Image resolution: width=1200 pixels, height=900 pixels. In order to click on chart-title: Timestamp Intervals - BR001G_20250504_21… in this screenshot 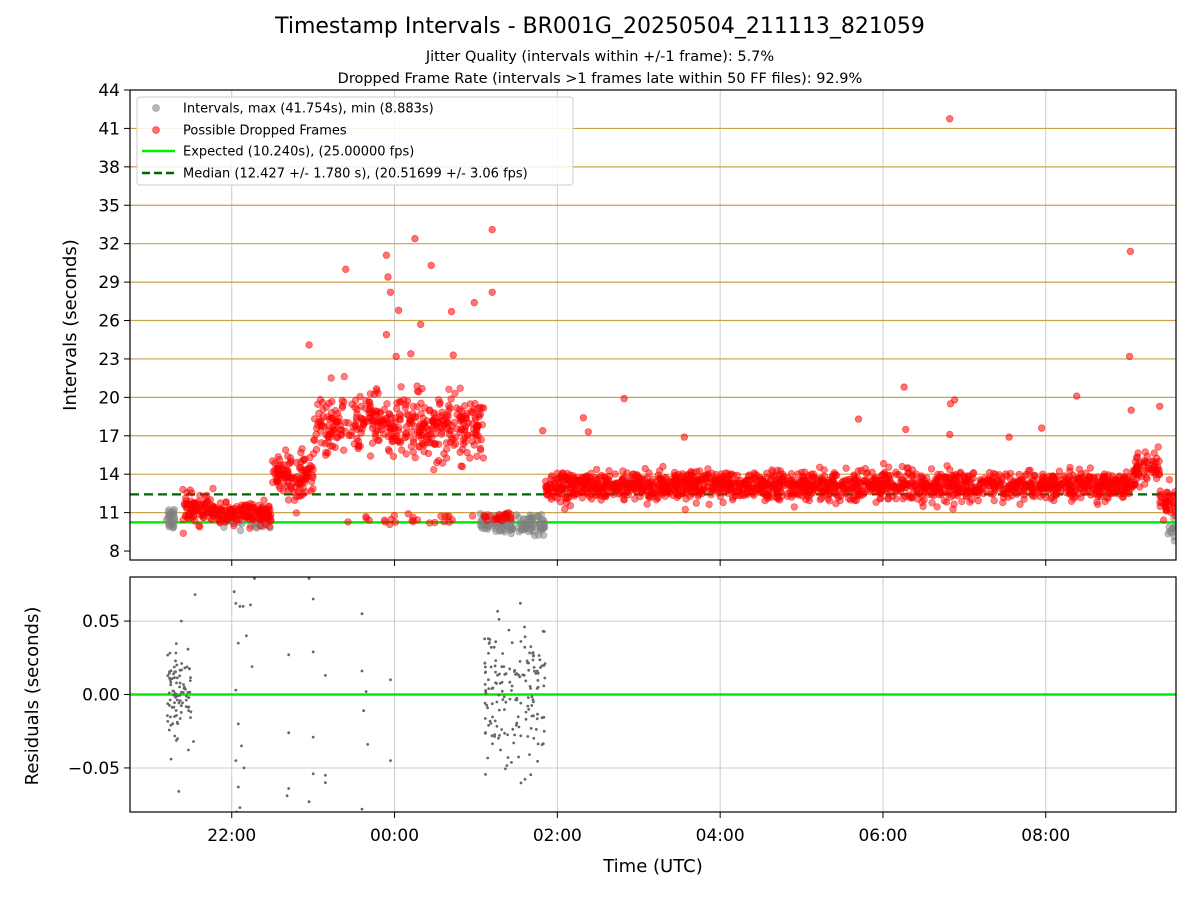, I will do `click(600, 26)`.